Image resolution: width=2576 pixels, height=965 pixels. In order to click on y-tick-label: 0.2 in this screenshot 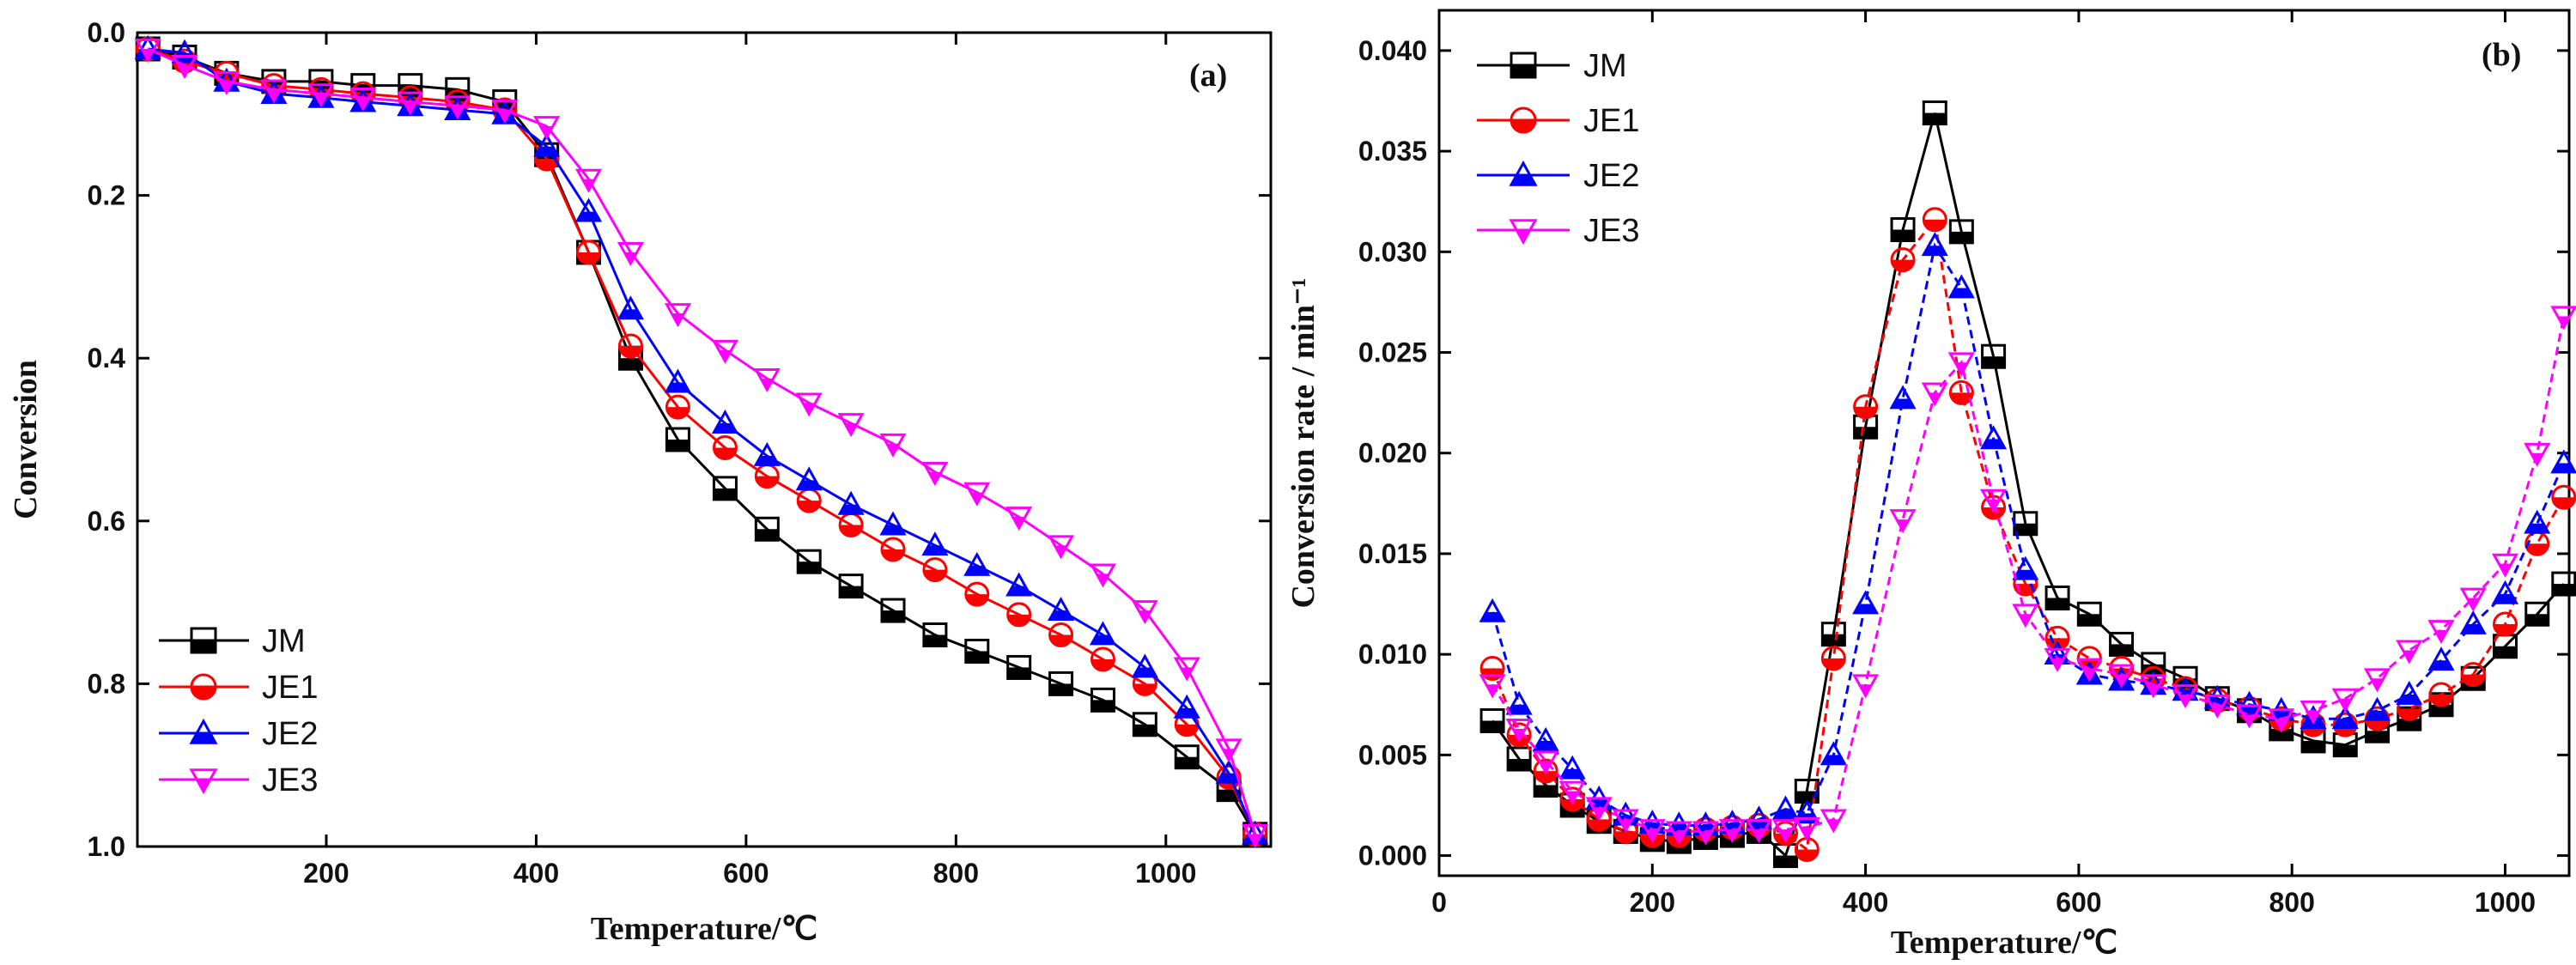, I will do `click(106, 196)`.